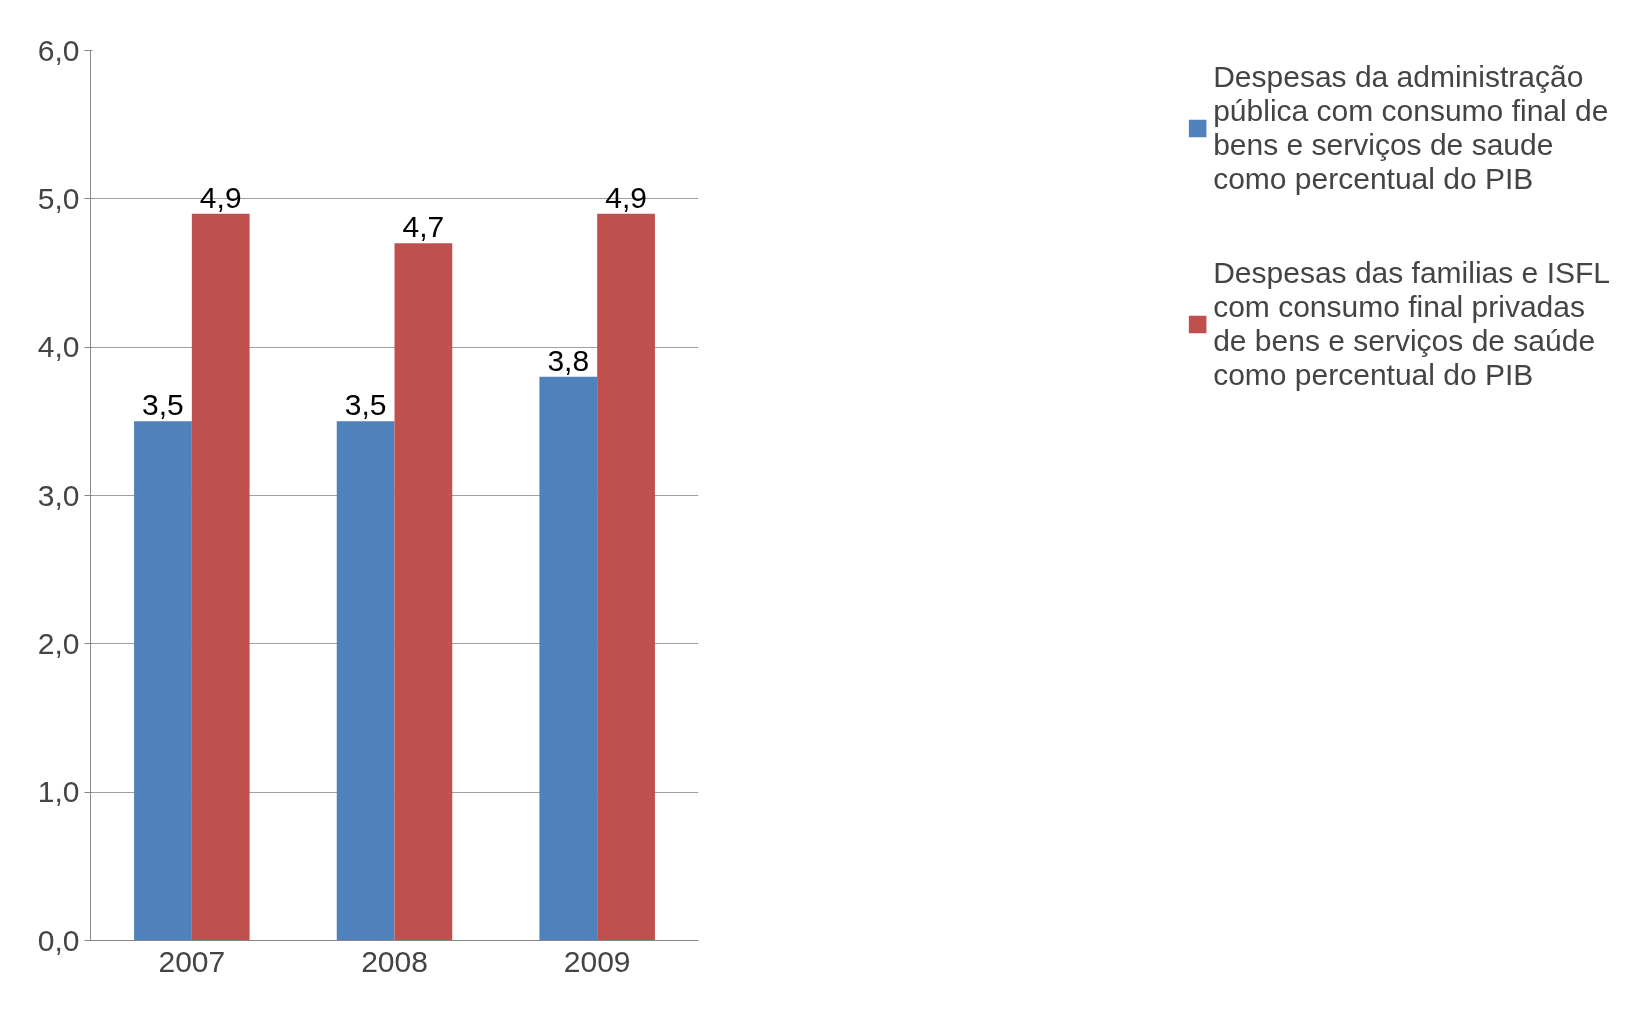 The width and height of the screenshot is (1640, 1029). Describe the element at coordinates (58, 347) in the screenshot. I see `y-tick-label: 4,0` at that location.